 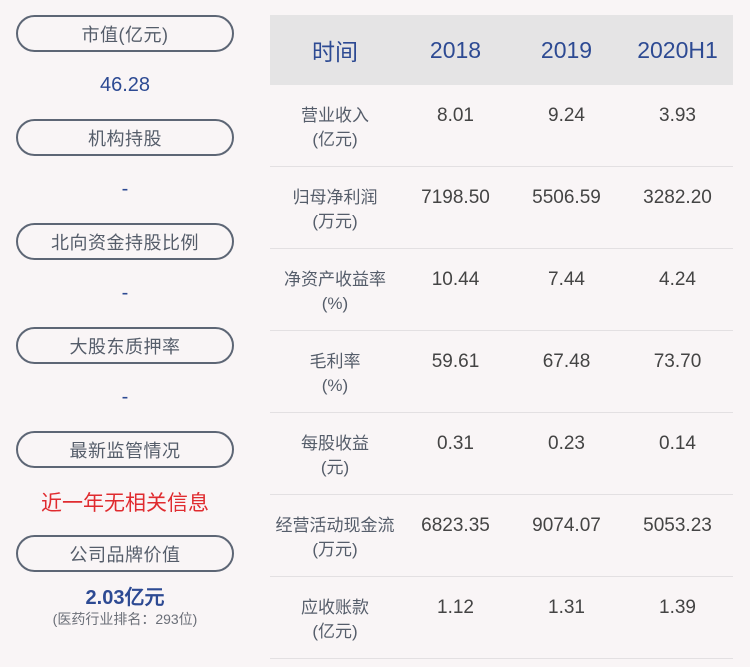 What do you see at coordinates (677, 279) in the screenshot?
I see `cell-2020h1: 4.24` at bounding box center [677, 279].